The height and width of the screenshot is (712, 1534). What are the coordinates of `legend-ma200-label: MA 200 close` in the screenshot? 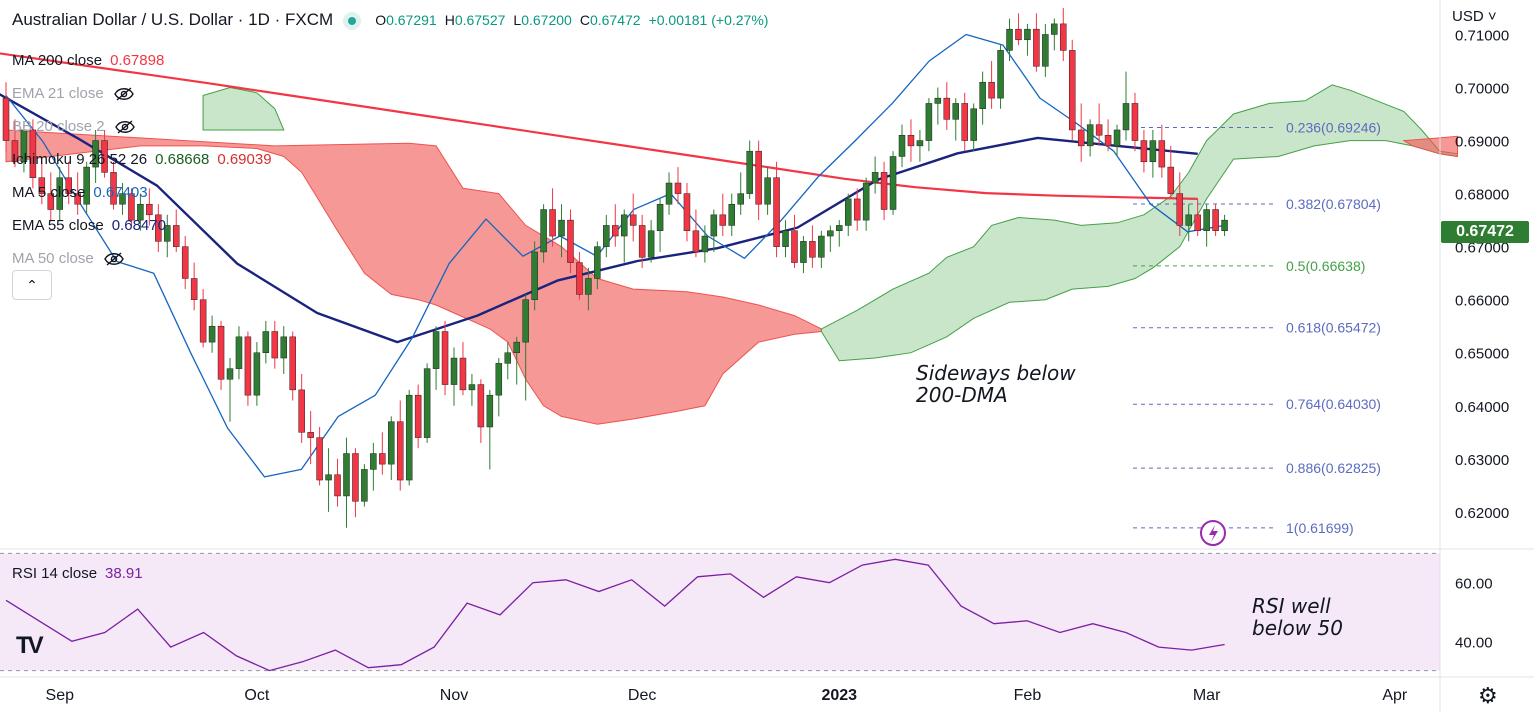 It's located at (57, 60).